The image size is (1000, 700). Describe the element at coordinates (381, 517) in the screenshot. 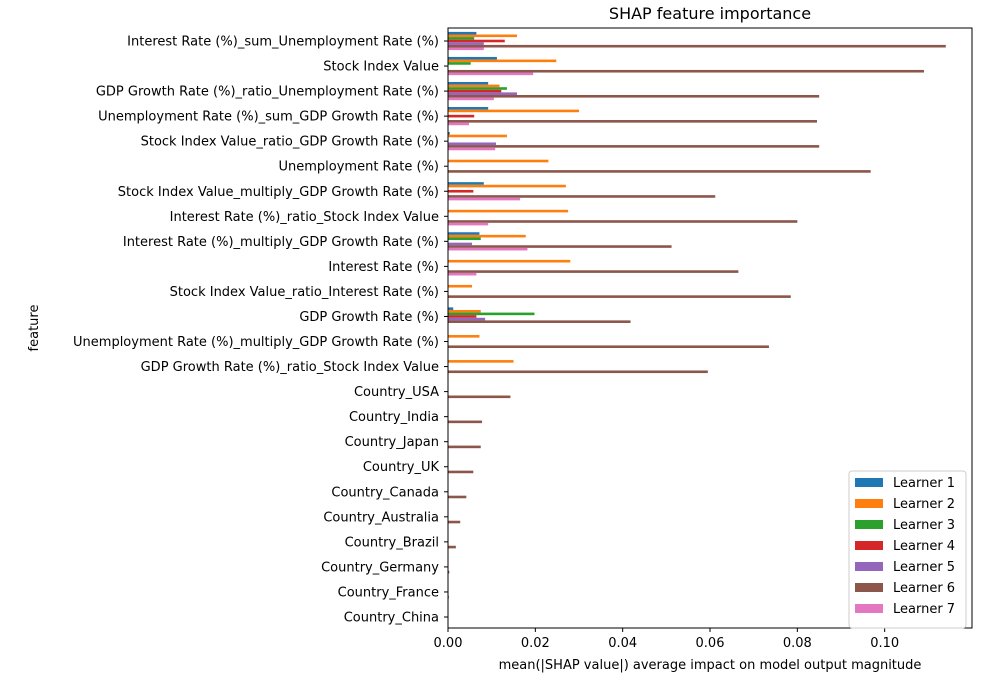

I see `y-tick-label: Country_Australia` at that location.